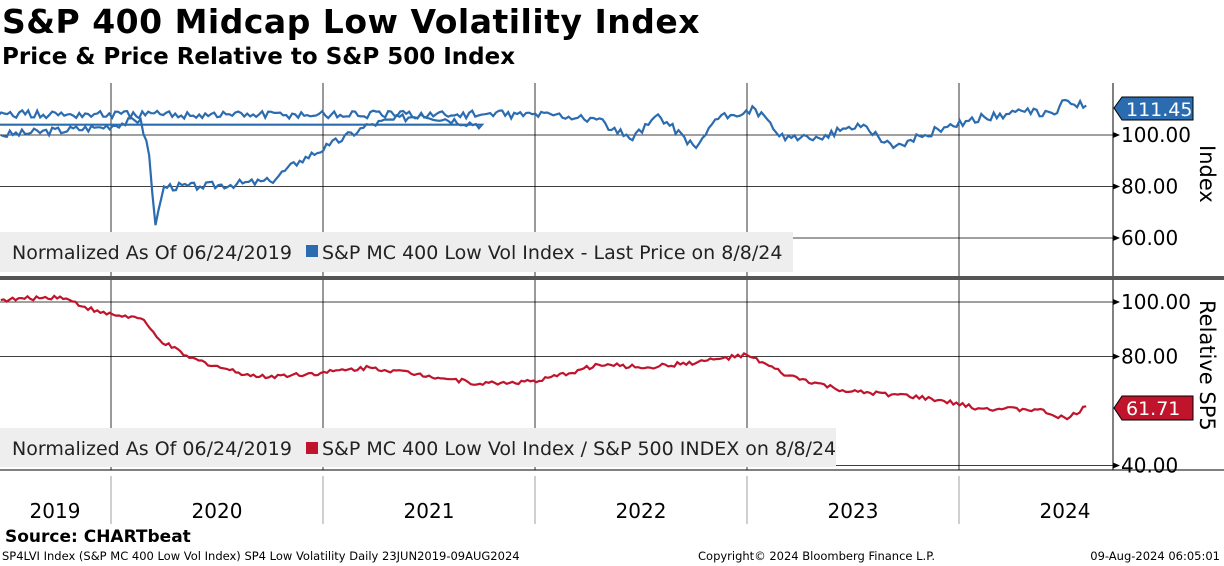 This screenshot has width=1224, height=566. I want to click on footer-timestamp: 09-Aug-2024 06:05:01, so click(1155, 556).